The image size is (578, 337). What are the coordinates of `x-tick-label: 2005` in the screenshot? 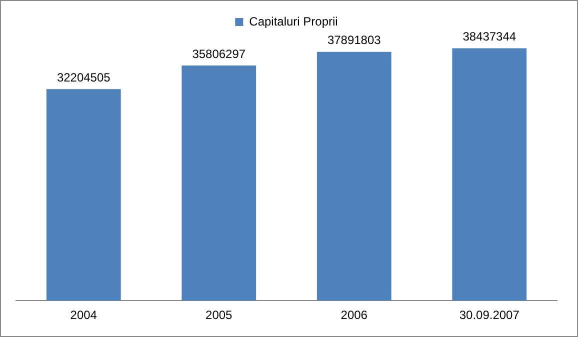 It's located at (219, 315).